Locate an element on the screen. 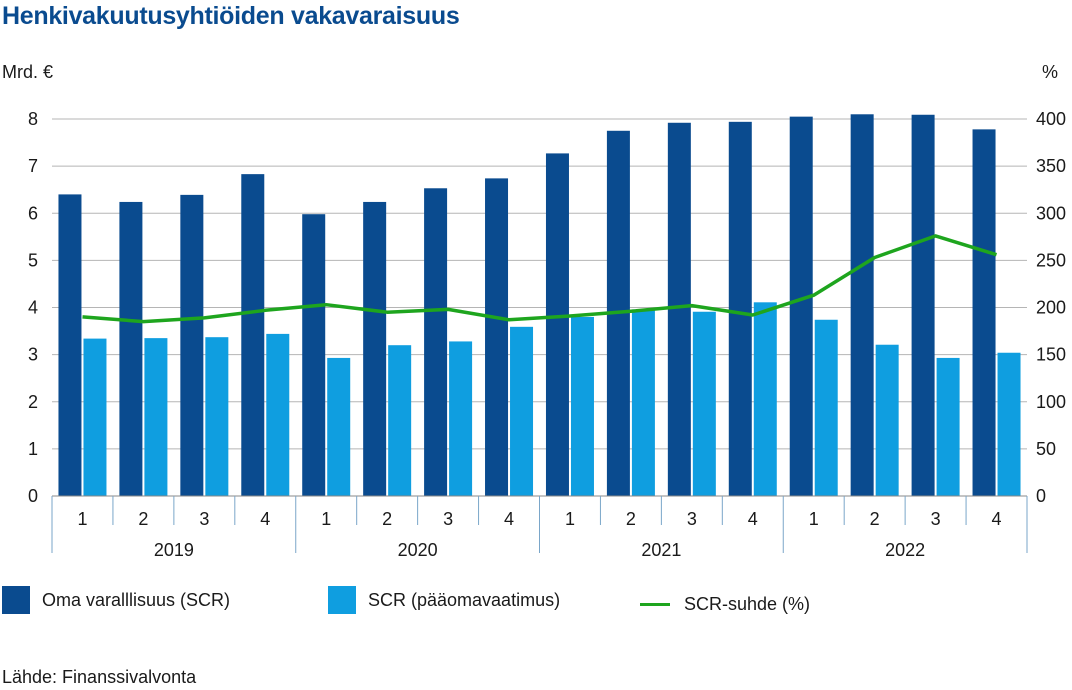 This screenshot has height=690, width=1072. y-left-tick-label: 4 is located at coordinates (33, 308).